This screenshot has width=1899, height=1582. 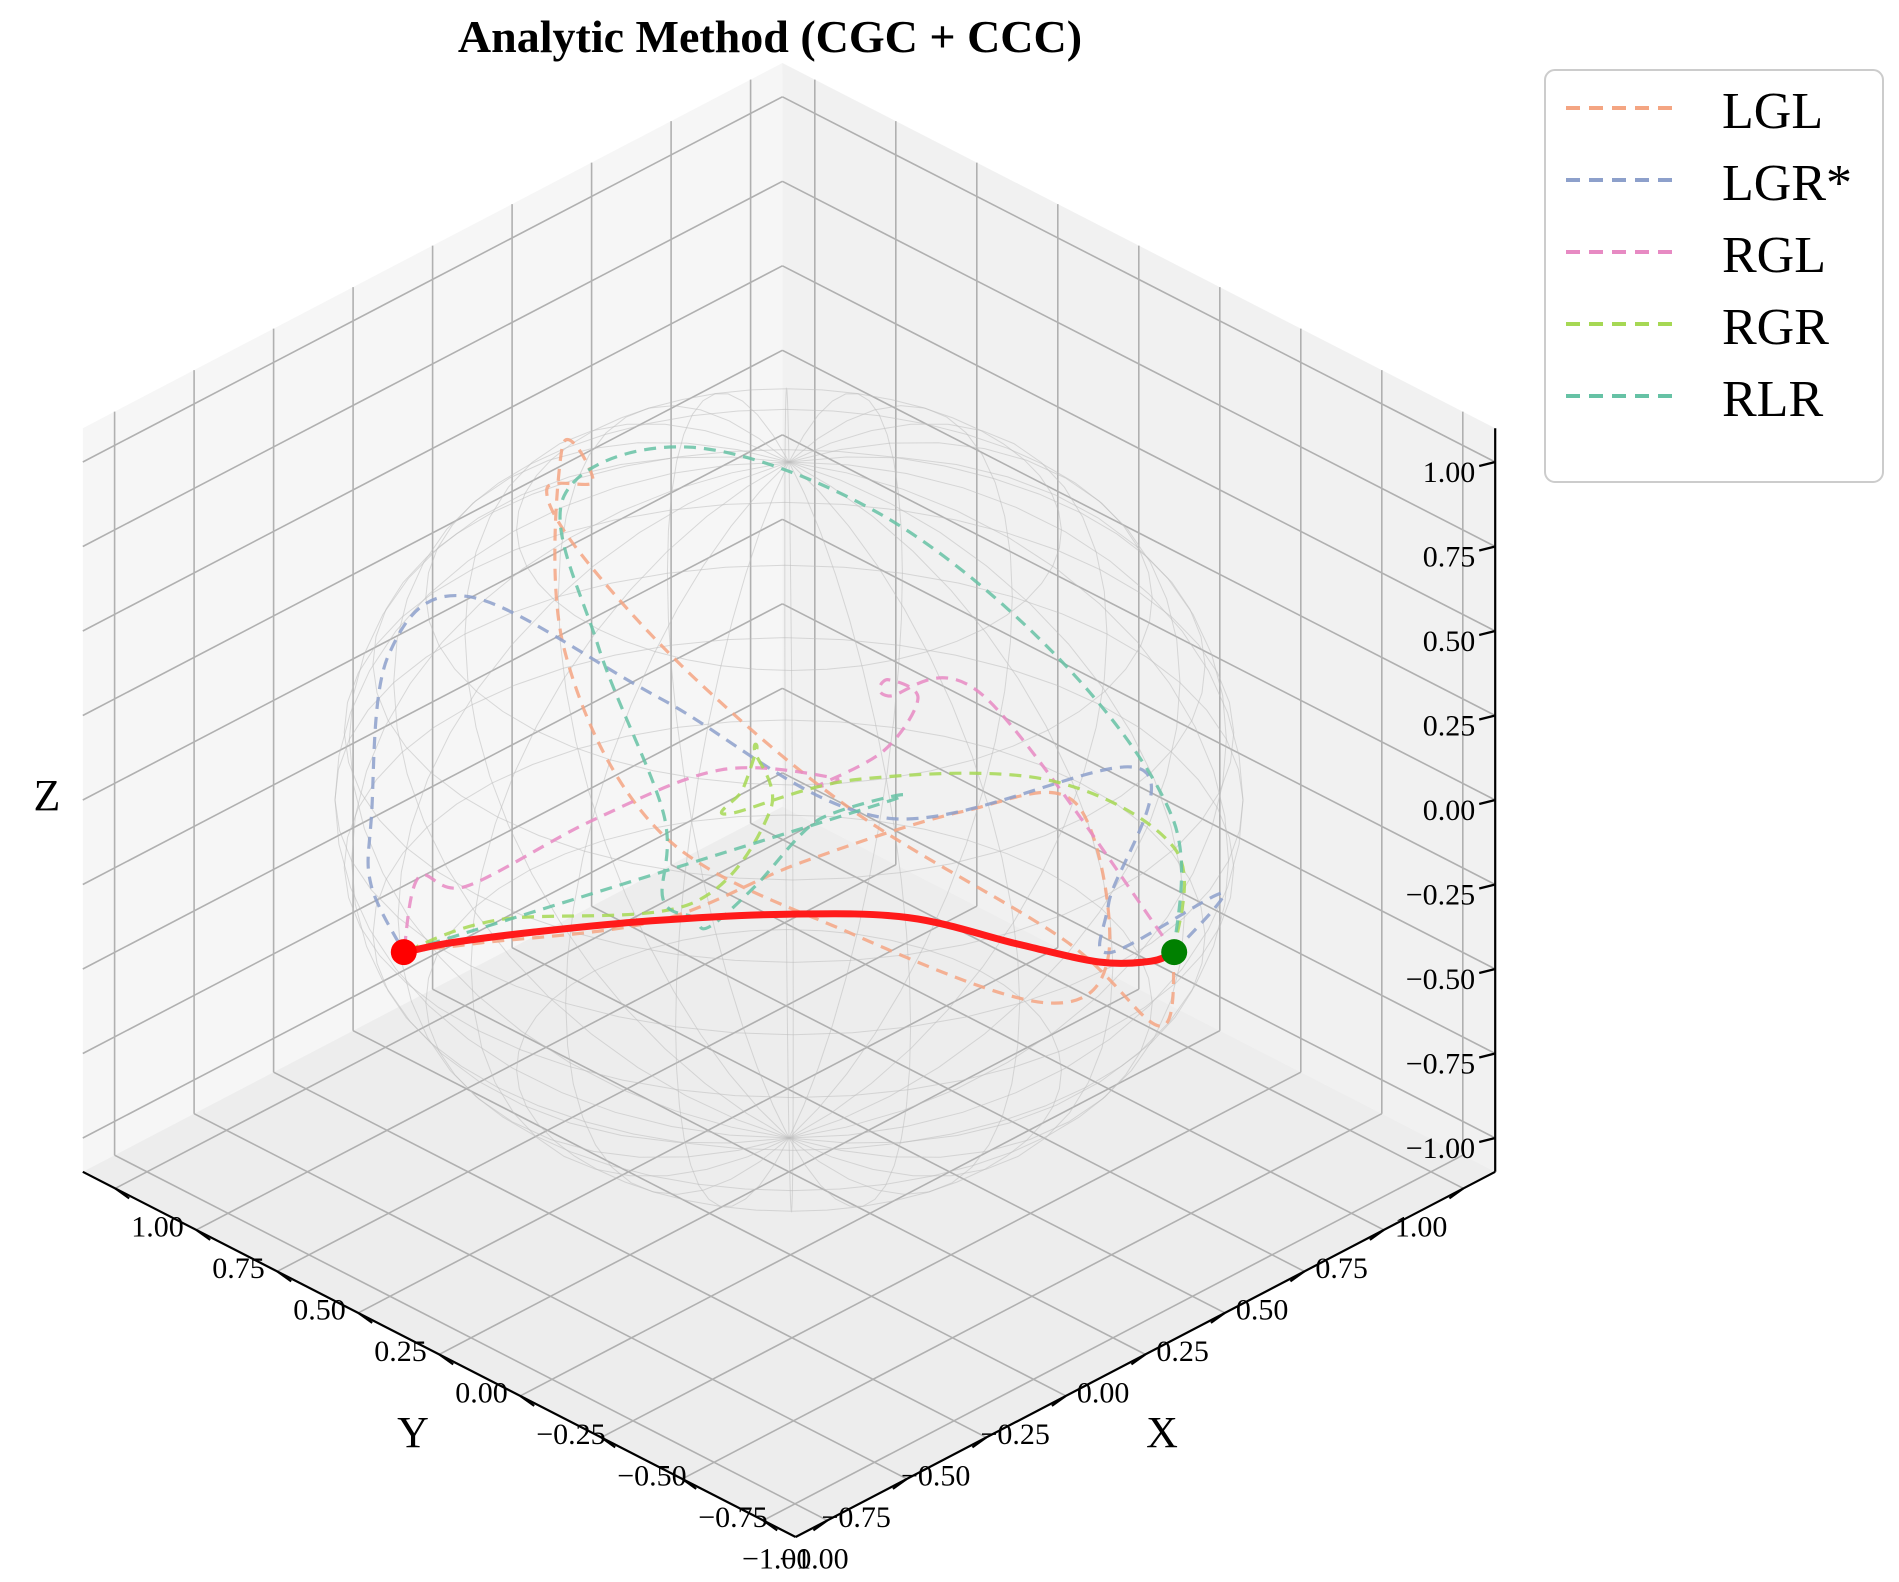 I want to click on z-axis-label: Z, so click(x=47, y=795).